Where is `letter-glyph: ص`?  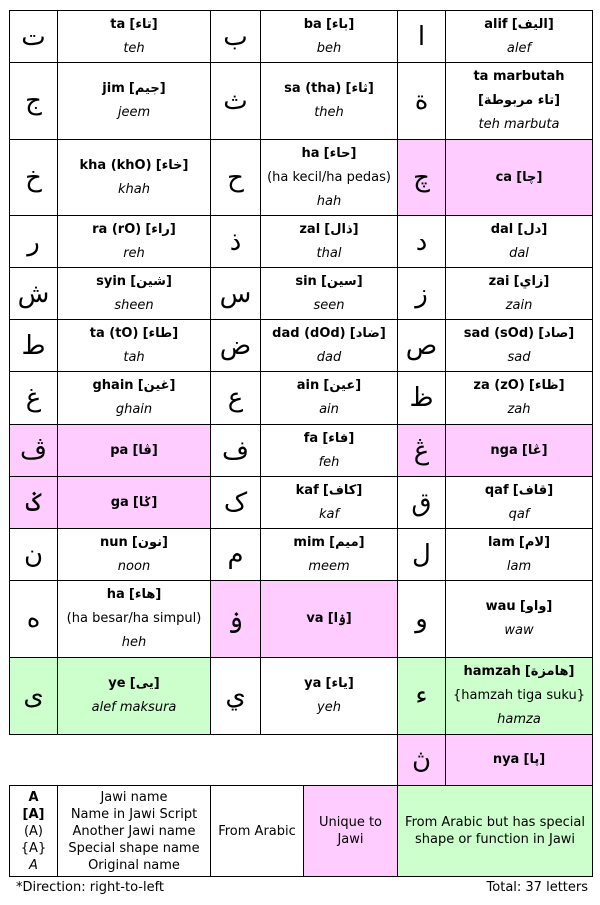
letter-glyph: ص is located at coordinates (421, 345).